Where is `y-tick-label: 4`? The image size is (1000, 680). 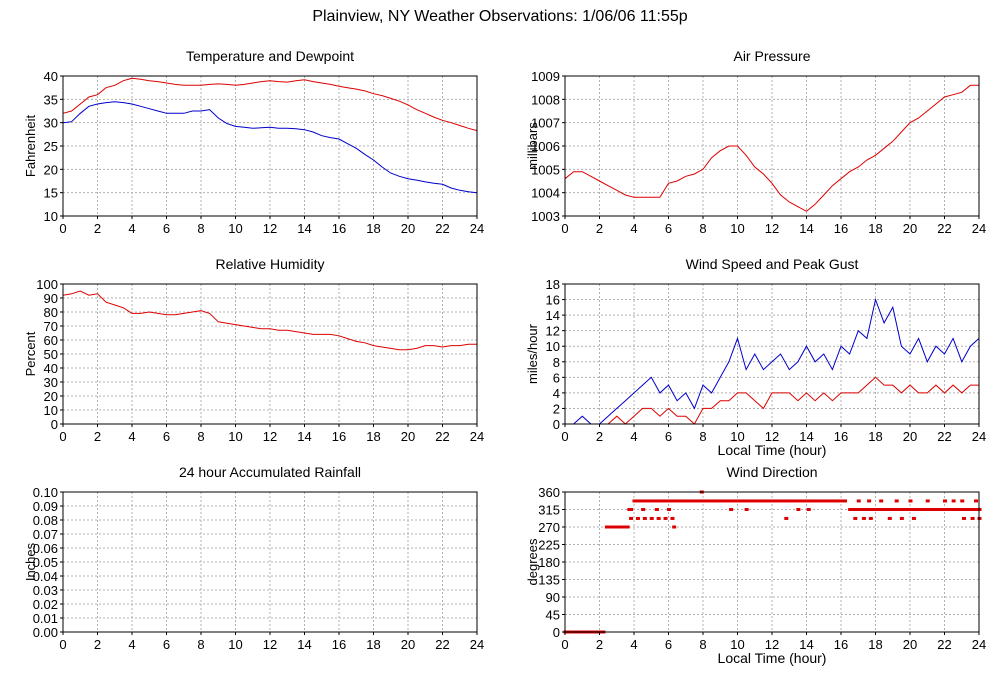
y-tick-label: 4 is located at coordinates (556, 393).